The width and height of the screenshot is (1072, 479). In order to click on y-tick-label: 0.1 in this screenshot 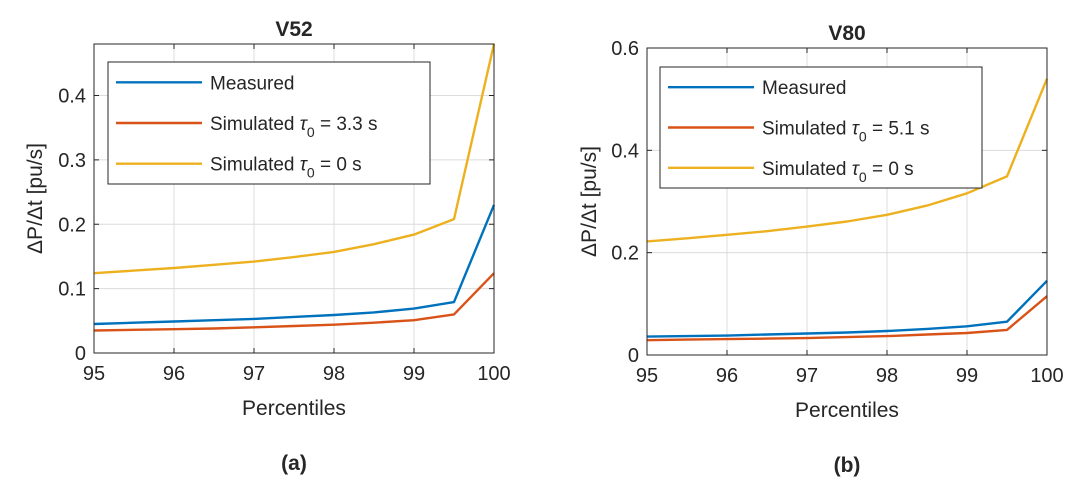, I will do `click(72, 290)`.